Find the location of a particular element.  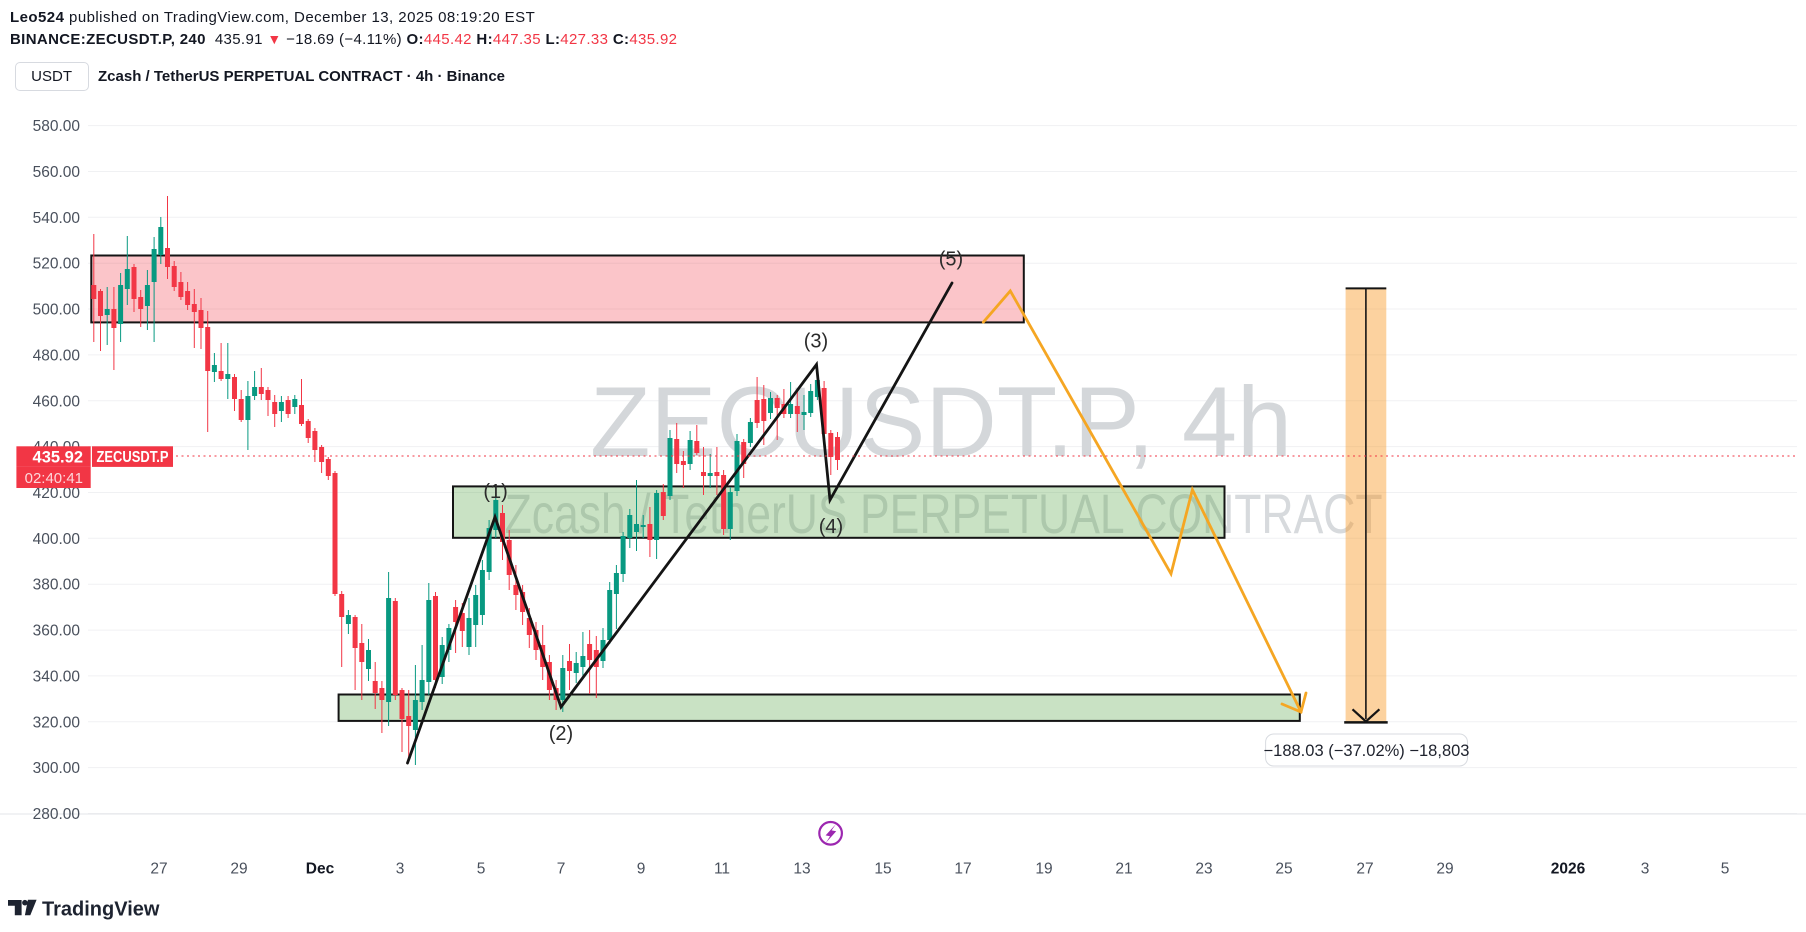

svg-text: 520.00 is located at coordinates (57, 264).